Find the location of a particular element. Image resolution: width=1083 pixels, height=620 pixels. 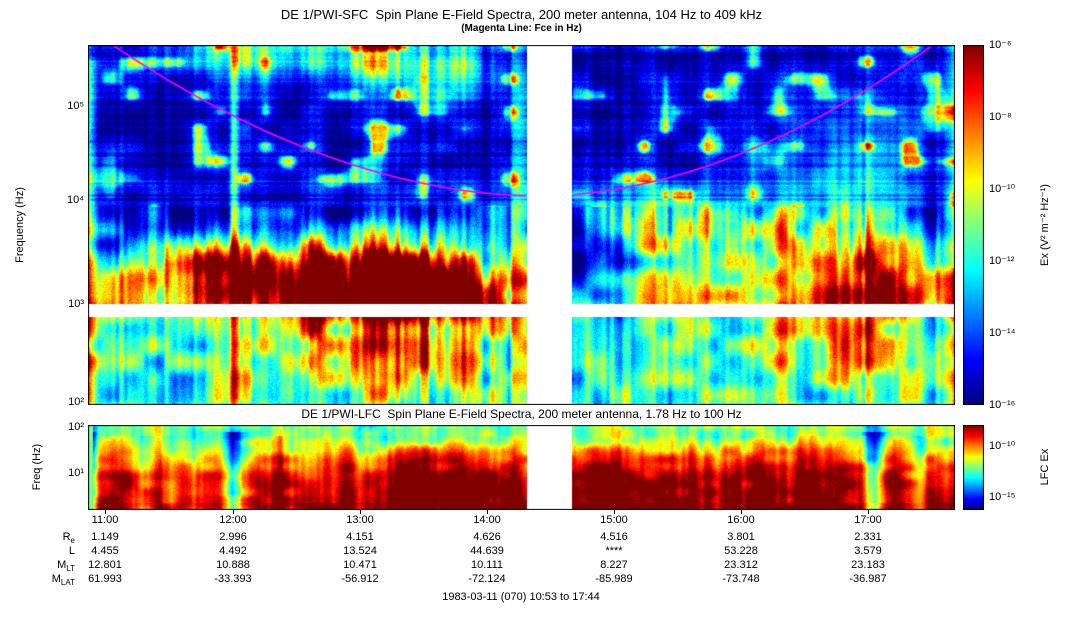

lfc-ytick-1e2: 10² is located at coordinates (76, 427).